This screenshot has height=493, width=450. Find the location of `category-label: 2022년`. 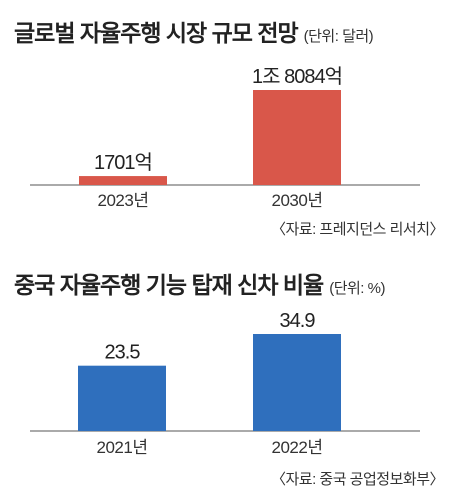

category-label: 2022년 is located at coordinates (297, 447).